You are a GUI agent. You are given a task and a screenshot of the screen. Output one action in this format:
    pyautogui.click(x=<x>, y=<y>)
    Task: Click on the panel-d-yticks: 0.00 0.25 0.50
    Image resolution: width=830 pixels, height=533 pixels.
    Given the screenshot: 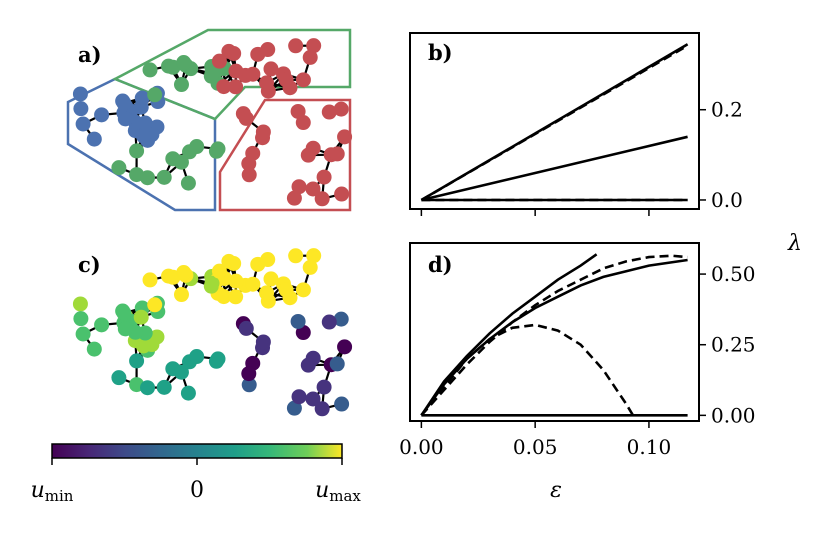 What is the action you would take?
    pyautogui.click(x=727, y=344)
    